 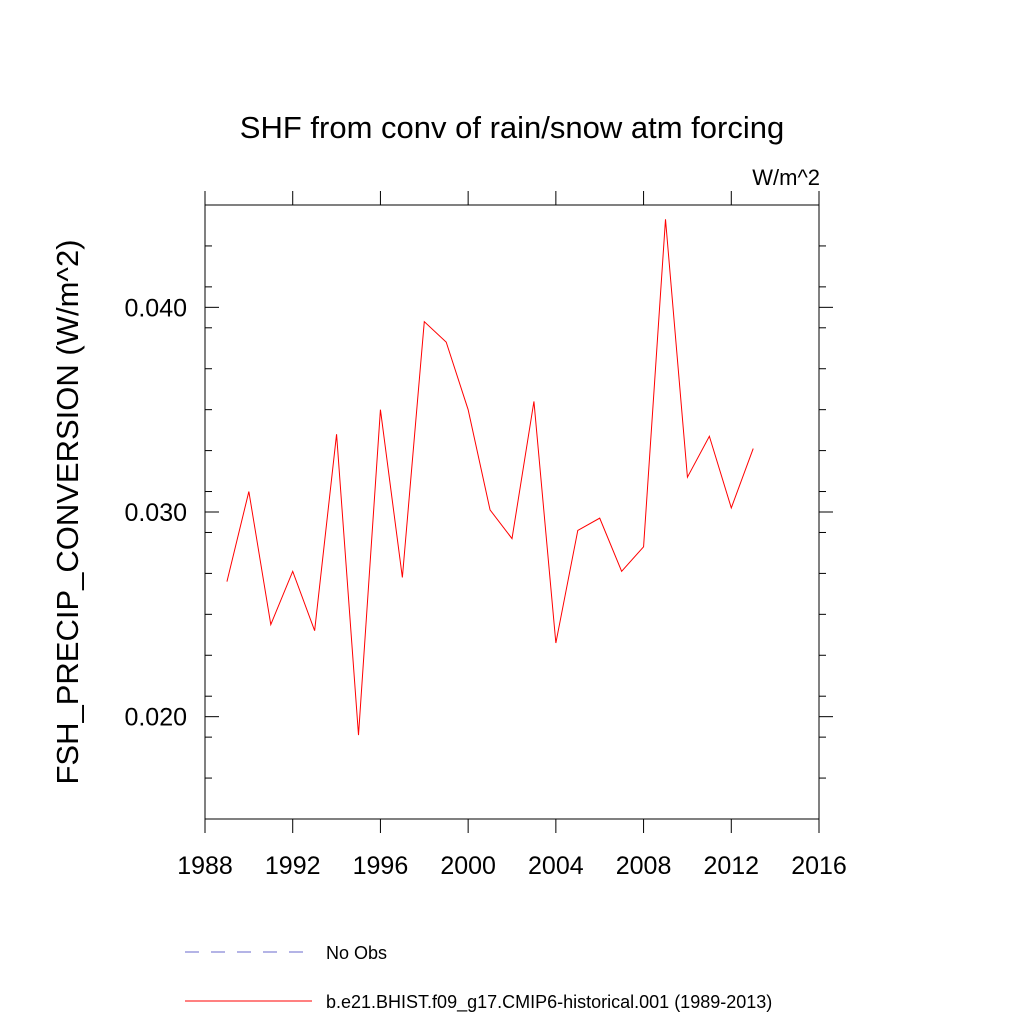 I want to click on x-tick-label: 1996, so click(x=381, y=866).